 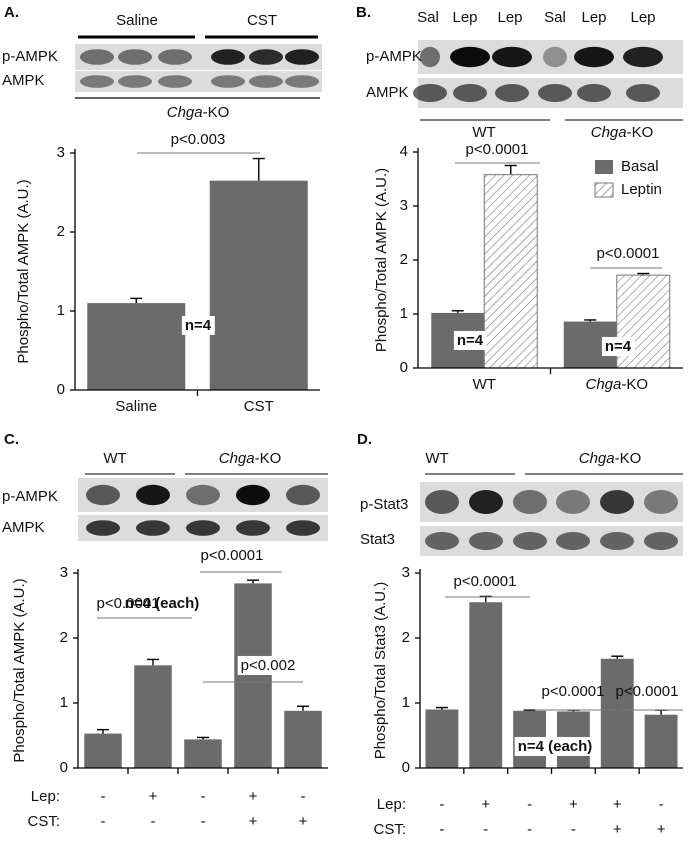 What do you see at coordinates (137, 20) in the screenshot?
I see `blot-group-label: Saline` at bounding box center [137, 20].